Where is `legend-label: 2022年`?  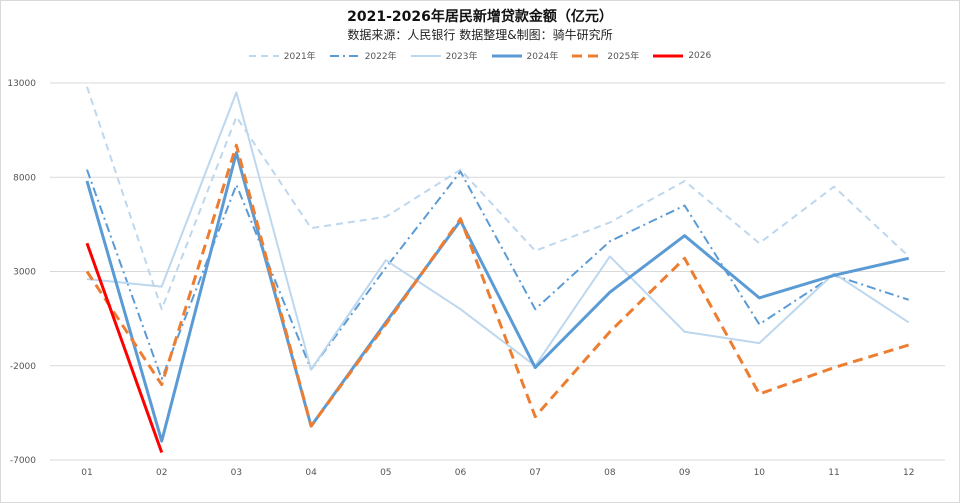
legend-label: 2022年 is located at coordinates (380, 57).